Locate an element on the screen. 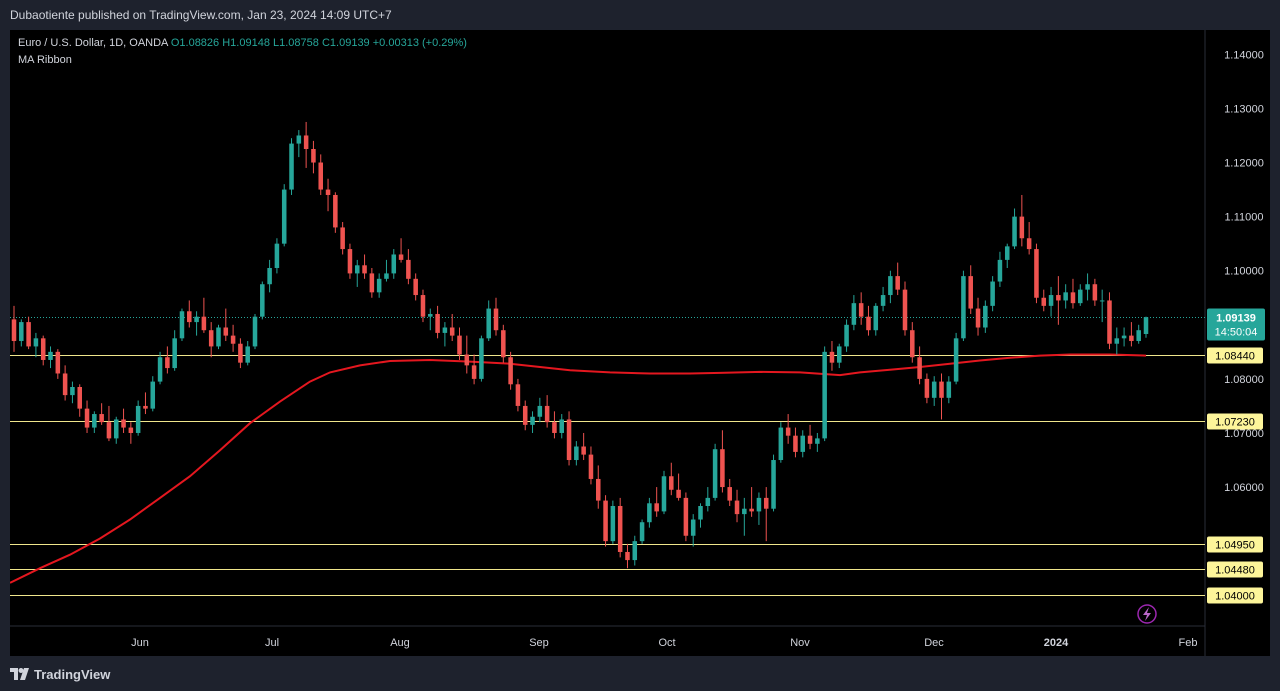  tradingview-logo: TradingView is located at coordinates (60, 674).